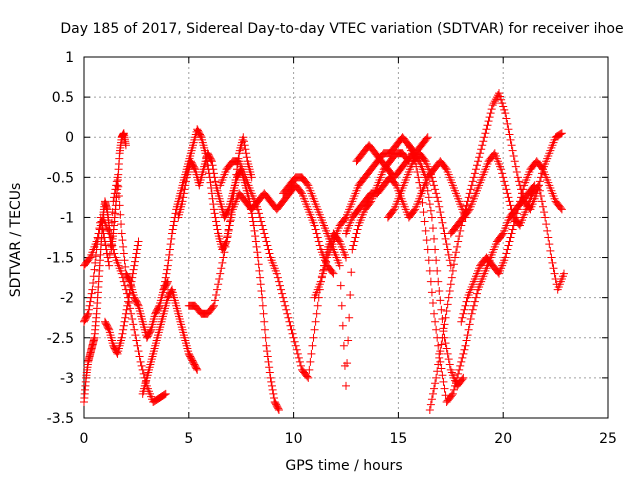 Image resolution: width=640 pixels, height=480 pixels. I want to click on y-tick-label: 1, so click(69, 58).